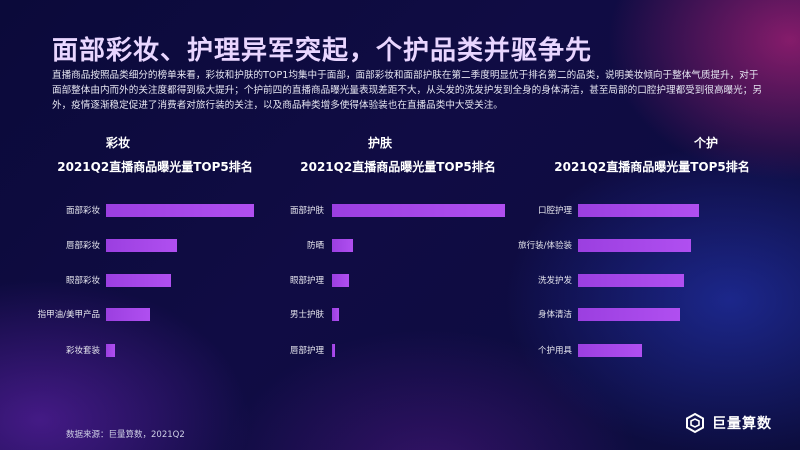 The width and height of the screenshot is (800, 450). I want to click on bar-row: 彩妆套装, so click(155, 351).